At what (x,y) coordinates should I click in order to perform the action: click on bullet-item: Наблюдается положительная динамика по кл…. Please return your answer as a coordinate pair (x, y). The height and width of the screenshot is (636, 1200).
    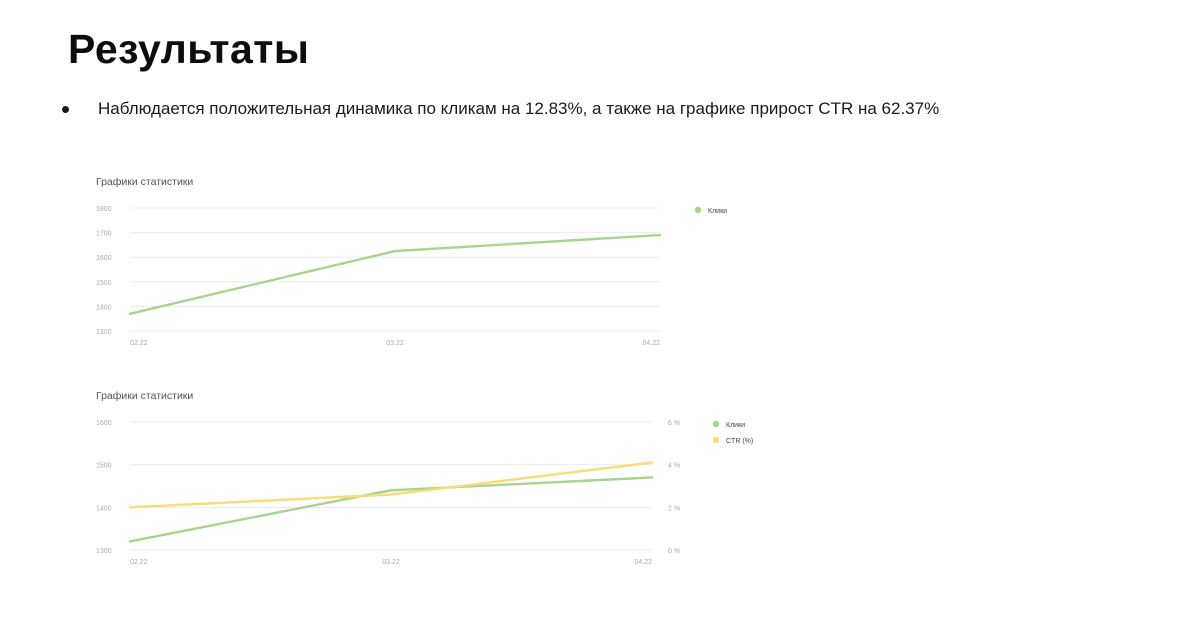
    Looking at the image, I should click on (500, 109).